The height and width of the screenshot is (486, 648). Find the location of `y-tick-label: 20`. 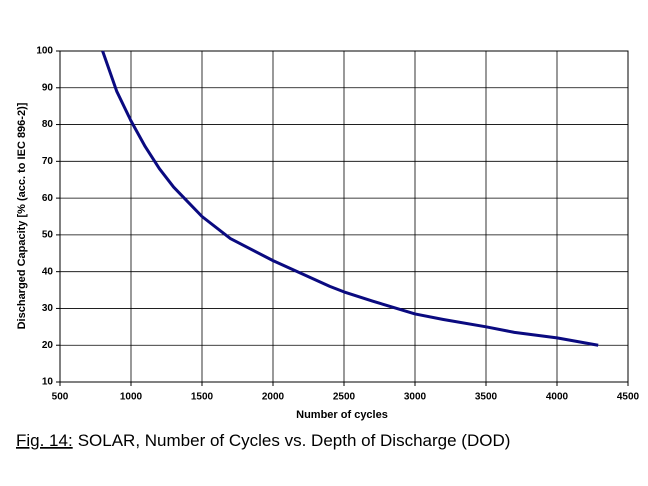

y-tick-label: 20 is located at coordinates (48, 345).